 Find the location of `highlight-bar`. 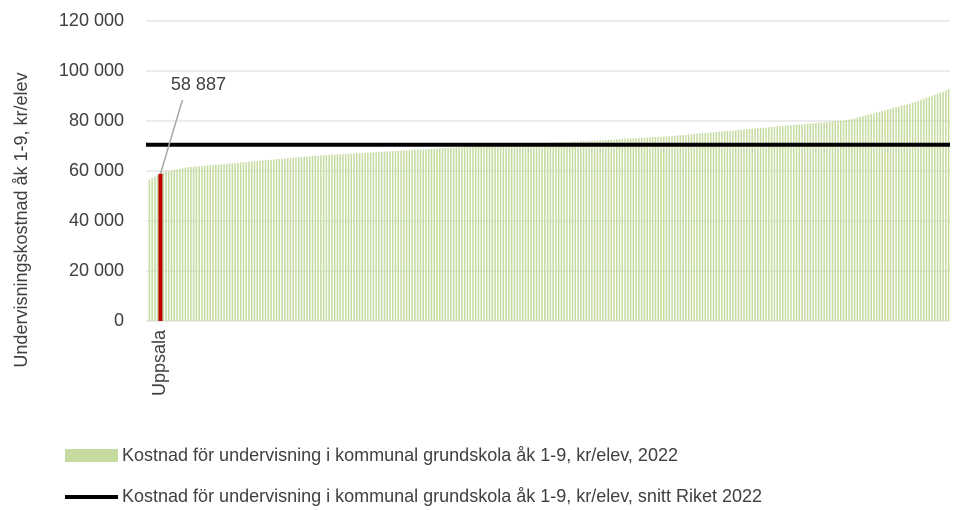

highlight-bar is located at coordinates (160, 247).